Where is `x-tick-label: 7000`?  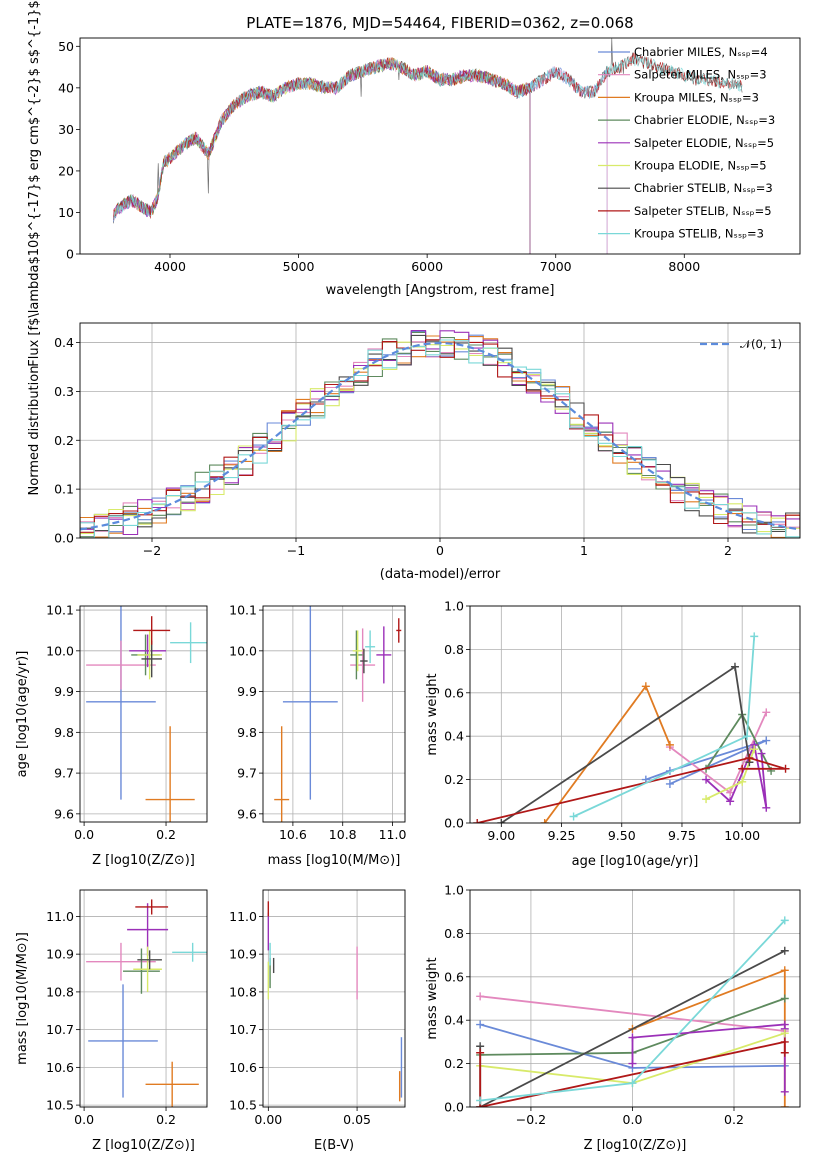 x-tick-label: 7000 is located at coordinates (556, 266).